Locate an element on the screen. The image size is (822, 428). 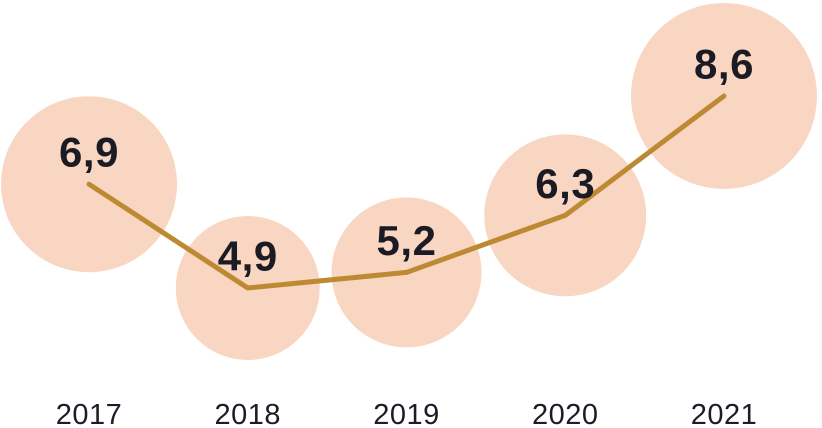
x-axis-label: 2017 is located at coordinates (89, 413).